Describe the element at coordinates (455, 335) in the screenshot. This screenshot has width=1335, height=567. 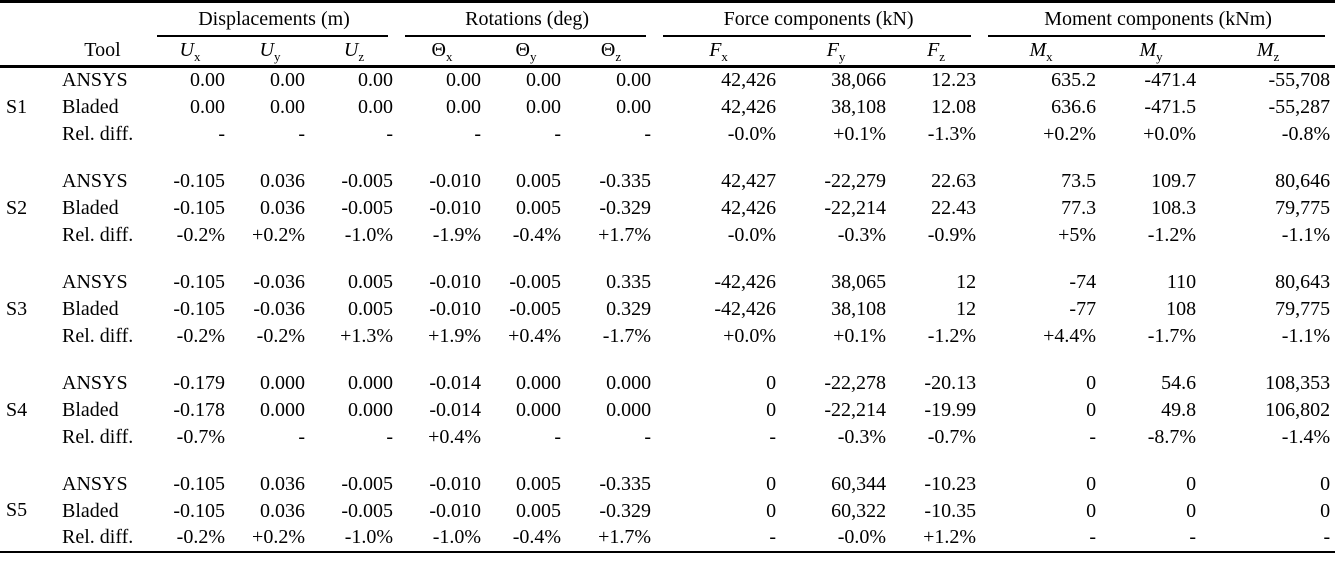
I see `value-cell: +1.9%` at that location.